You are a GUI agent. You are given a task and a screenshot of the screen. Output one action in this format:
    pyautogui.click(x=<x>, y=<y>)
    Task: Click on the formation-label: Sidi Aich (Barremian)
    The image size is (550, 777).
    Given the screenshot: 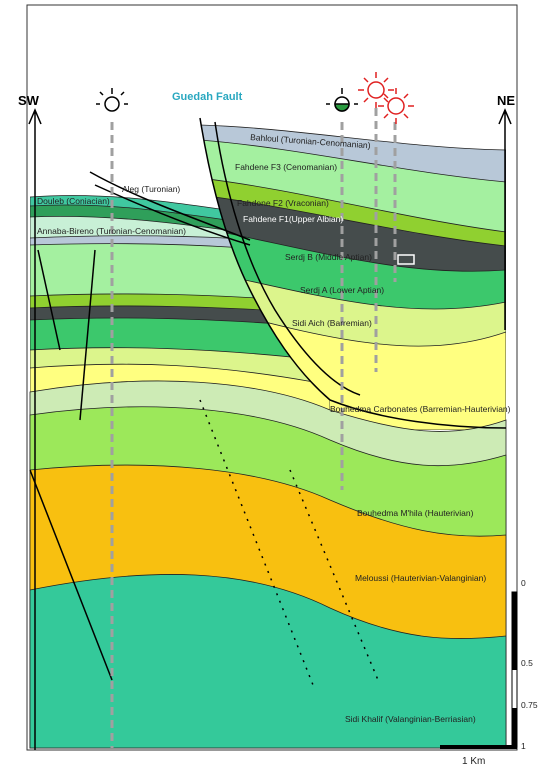 What is the action you would take?
    pyautogui.click(x=332, y=323)
    